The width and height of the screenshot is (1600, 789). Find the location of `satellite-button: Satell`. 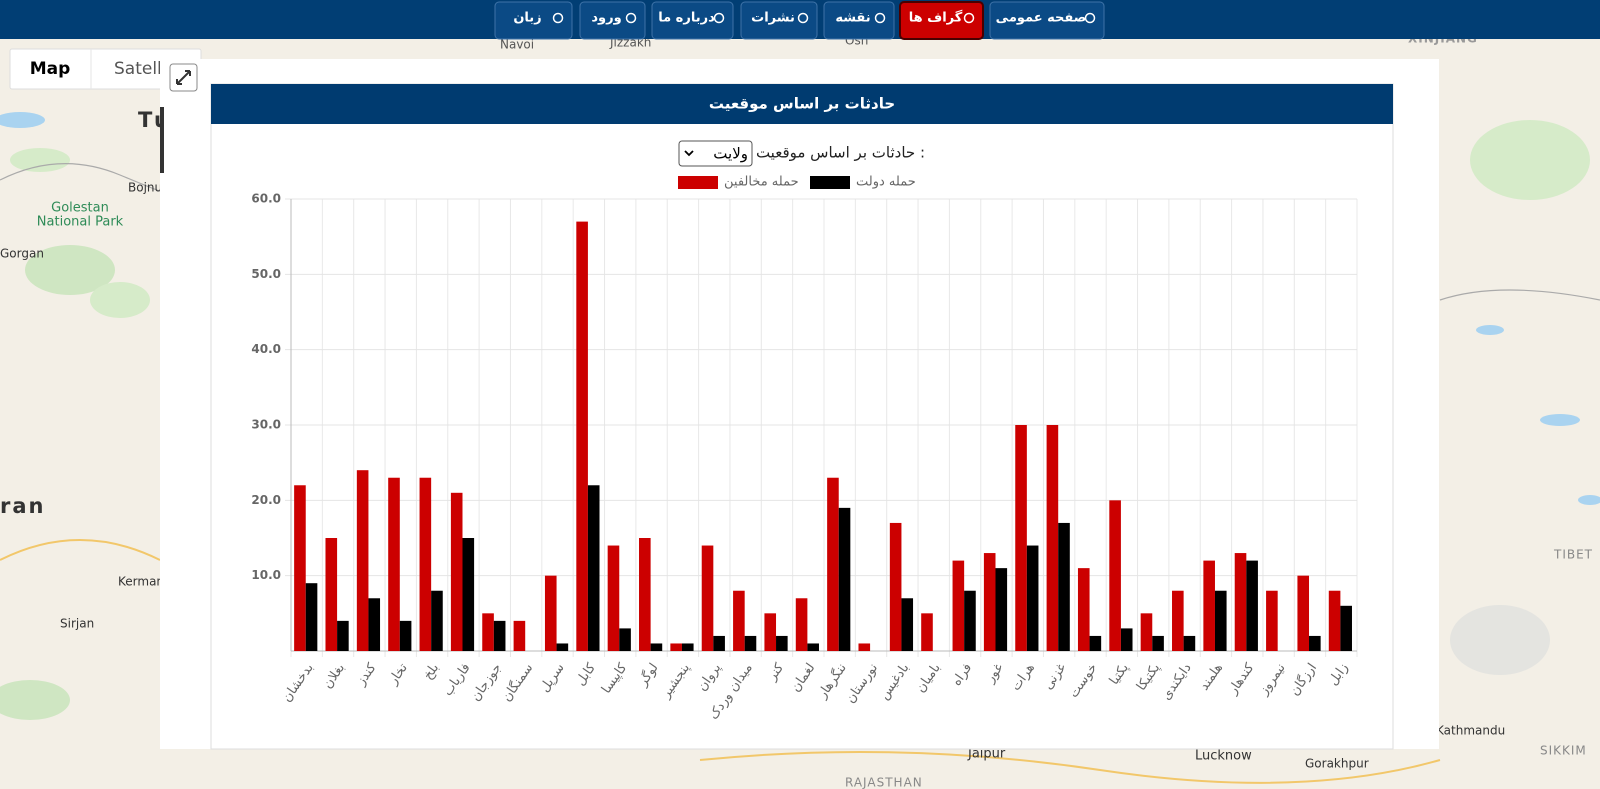

satellite-button: Satell is located at coordinates (138, 69).